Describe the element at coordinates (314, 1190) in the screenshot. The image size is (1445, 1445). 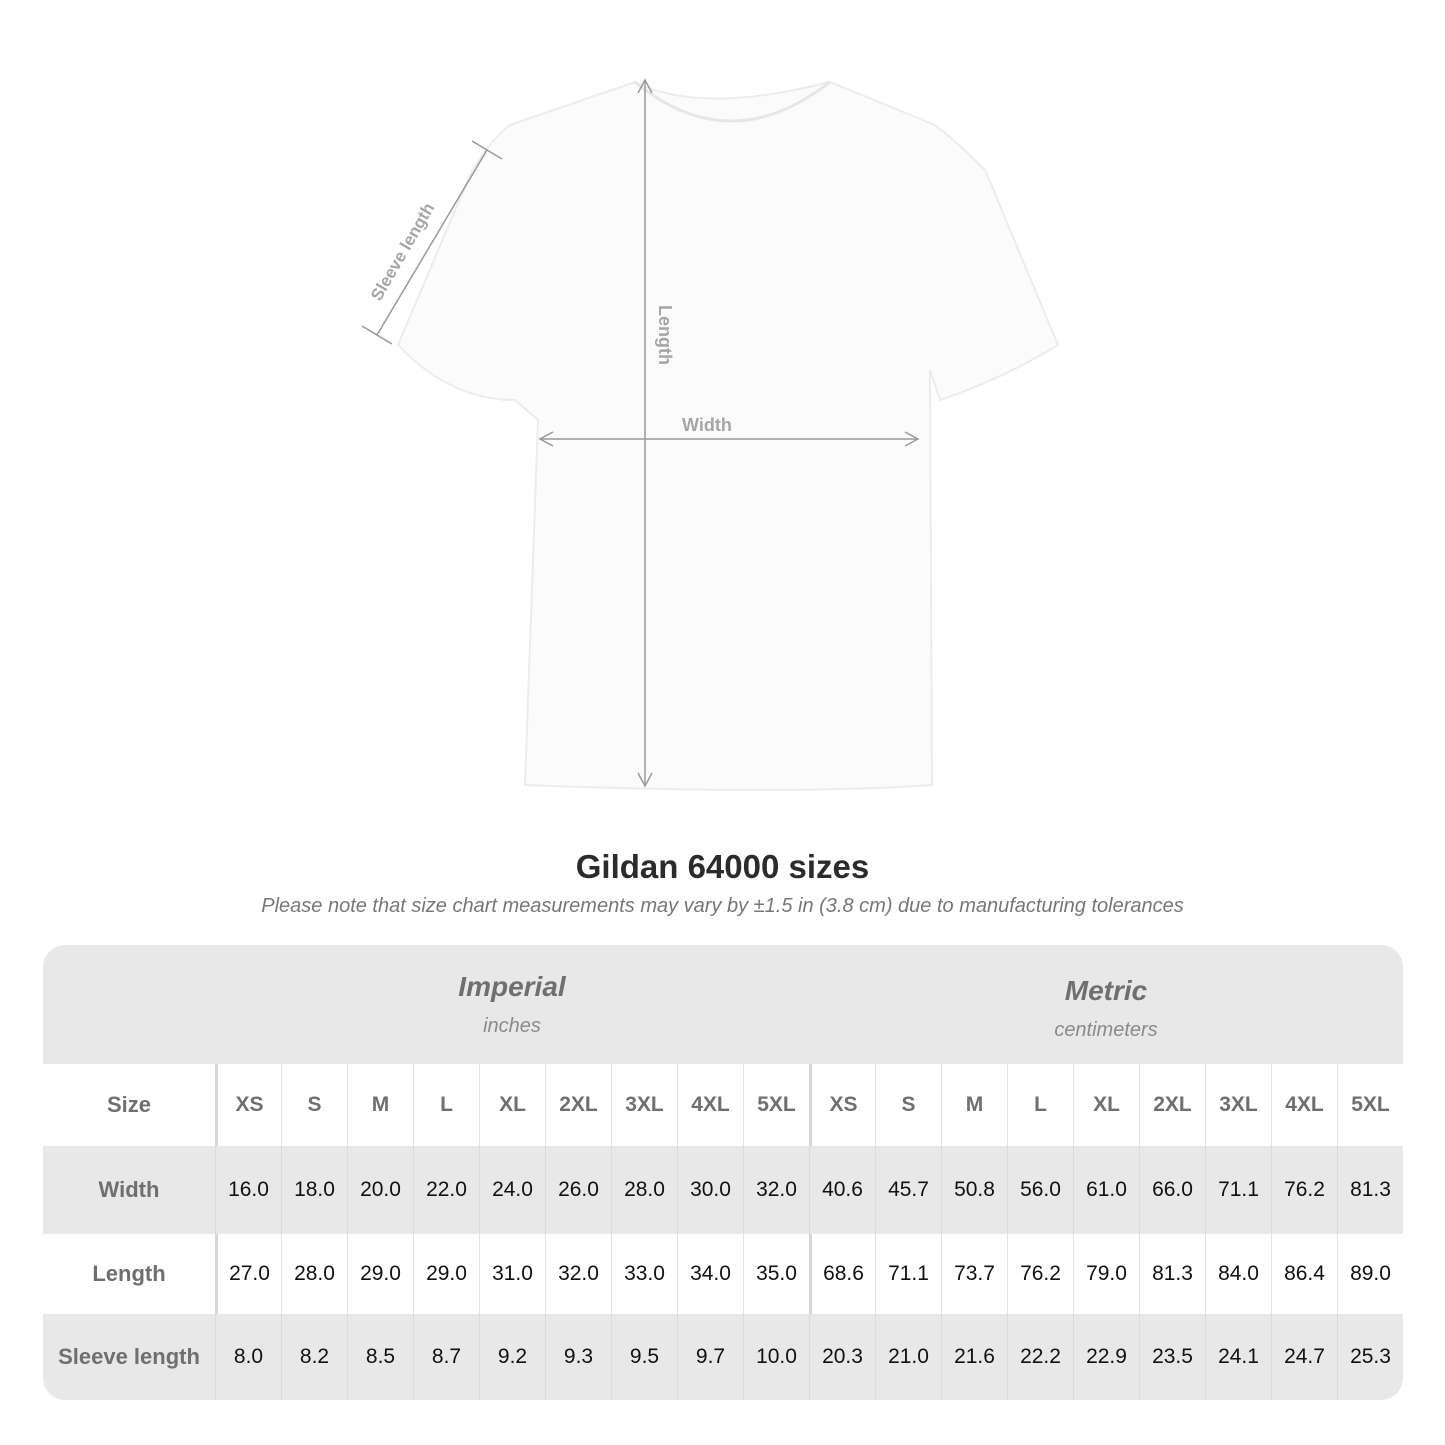
I see `imperial-value-cell: 18.0` at that location.